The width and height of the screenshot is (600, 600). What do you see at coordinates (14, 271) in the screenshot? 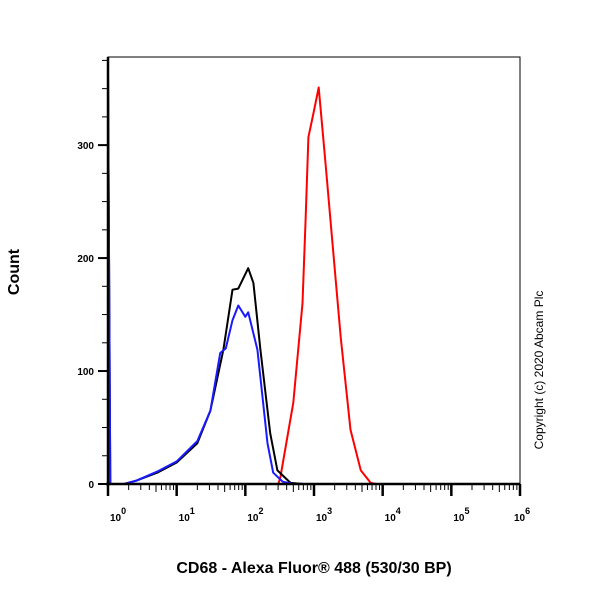
I see `y-axis-label: Count` at bounding box center [14, 271].